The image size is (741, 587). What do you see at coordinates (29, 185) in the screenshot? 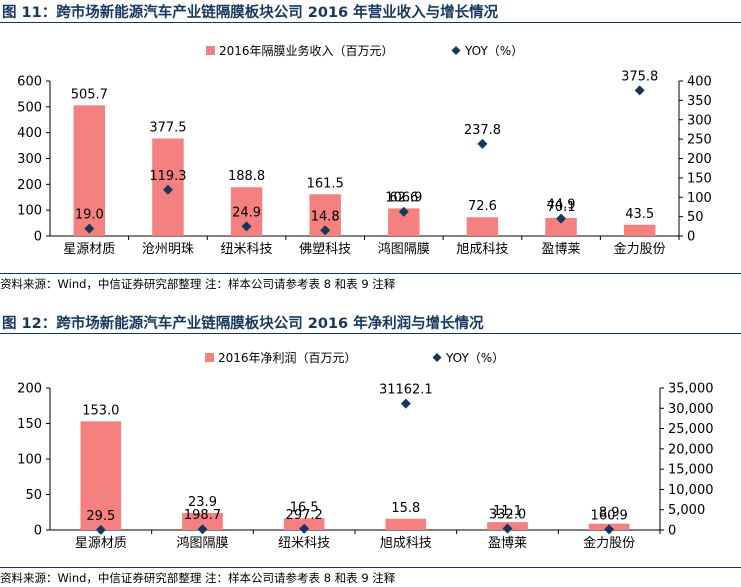
I see `chart1-left-tick-label: 200` at bounding box center [29, 185].